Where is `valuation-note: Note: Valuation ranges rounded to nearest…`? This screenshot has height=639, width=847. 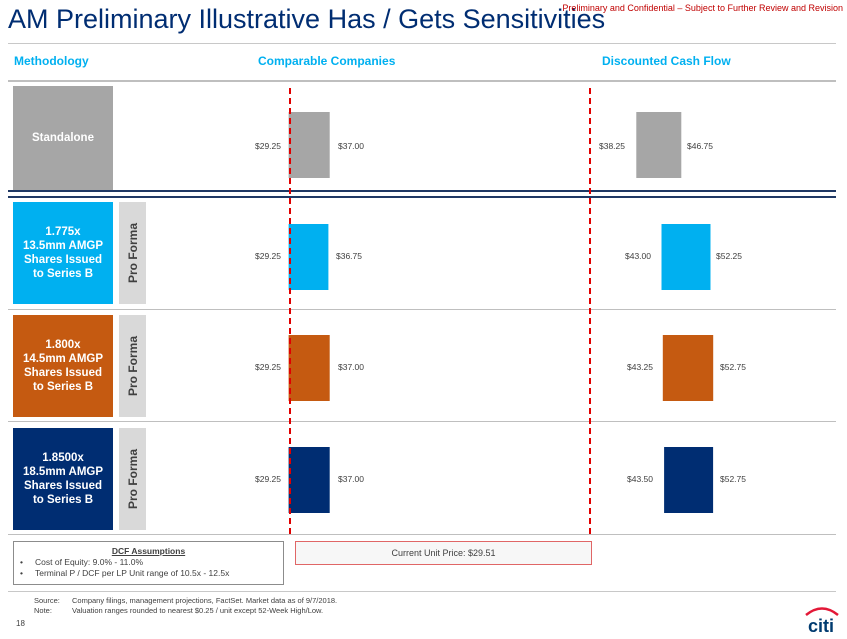 valuation-note: Note: Valuation ranges rounded to nearest… is located at coordinates (178, 610).